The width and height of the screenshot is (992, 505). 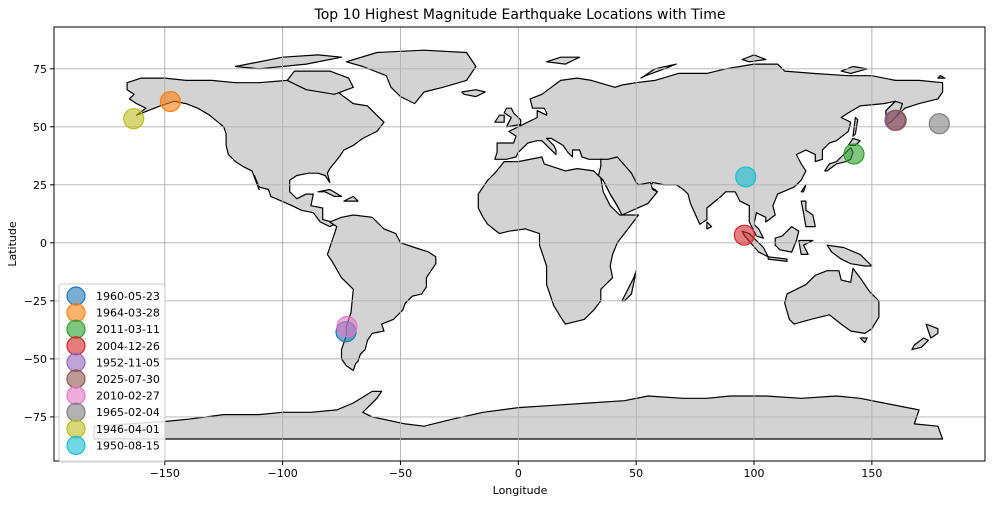 I want to click on x-tick-label: −150, so click(x=165, y=473).